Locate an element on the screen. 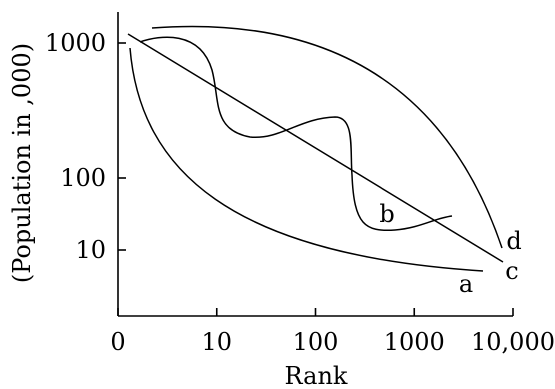  x-tick-label: 10,000 is located at coordinates (513, 342).